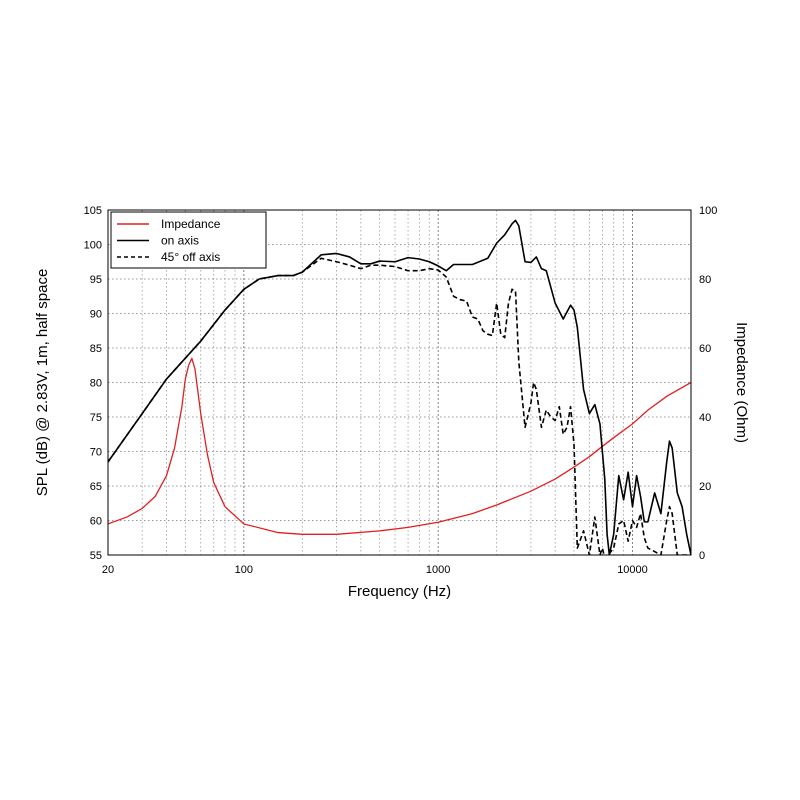 The height and width of the screenshot is (800, 800). Describe the element at coordinates (108, 570) in the screenshot. I see `x-tick-label: 20` at that location.